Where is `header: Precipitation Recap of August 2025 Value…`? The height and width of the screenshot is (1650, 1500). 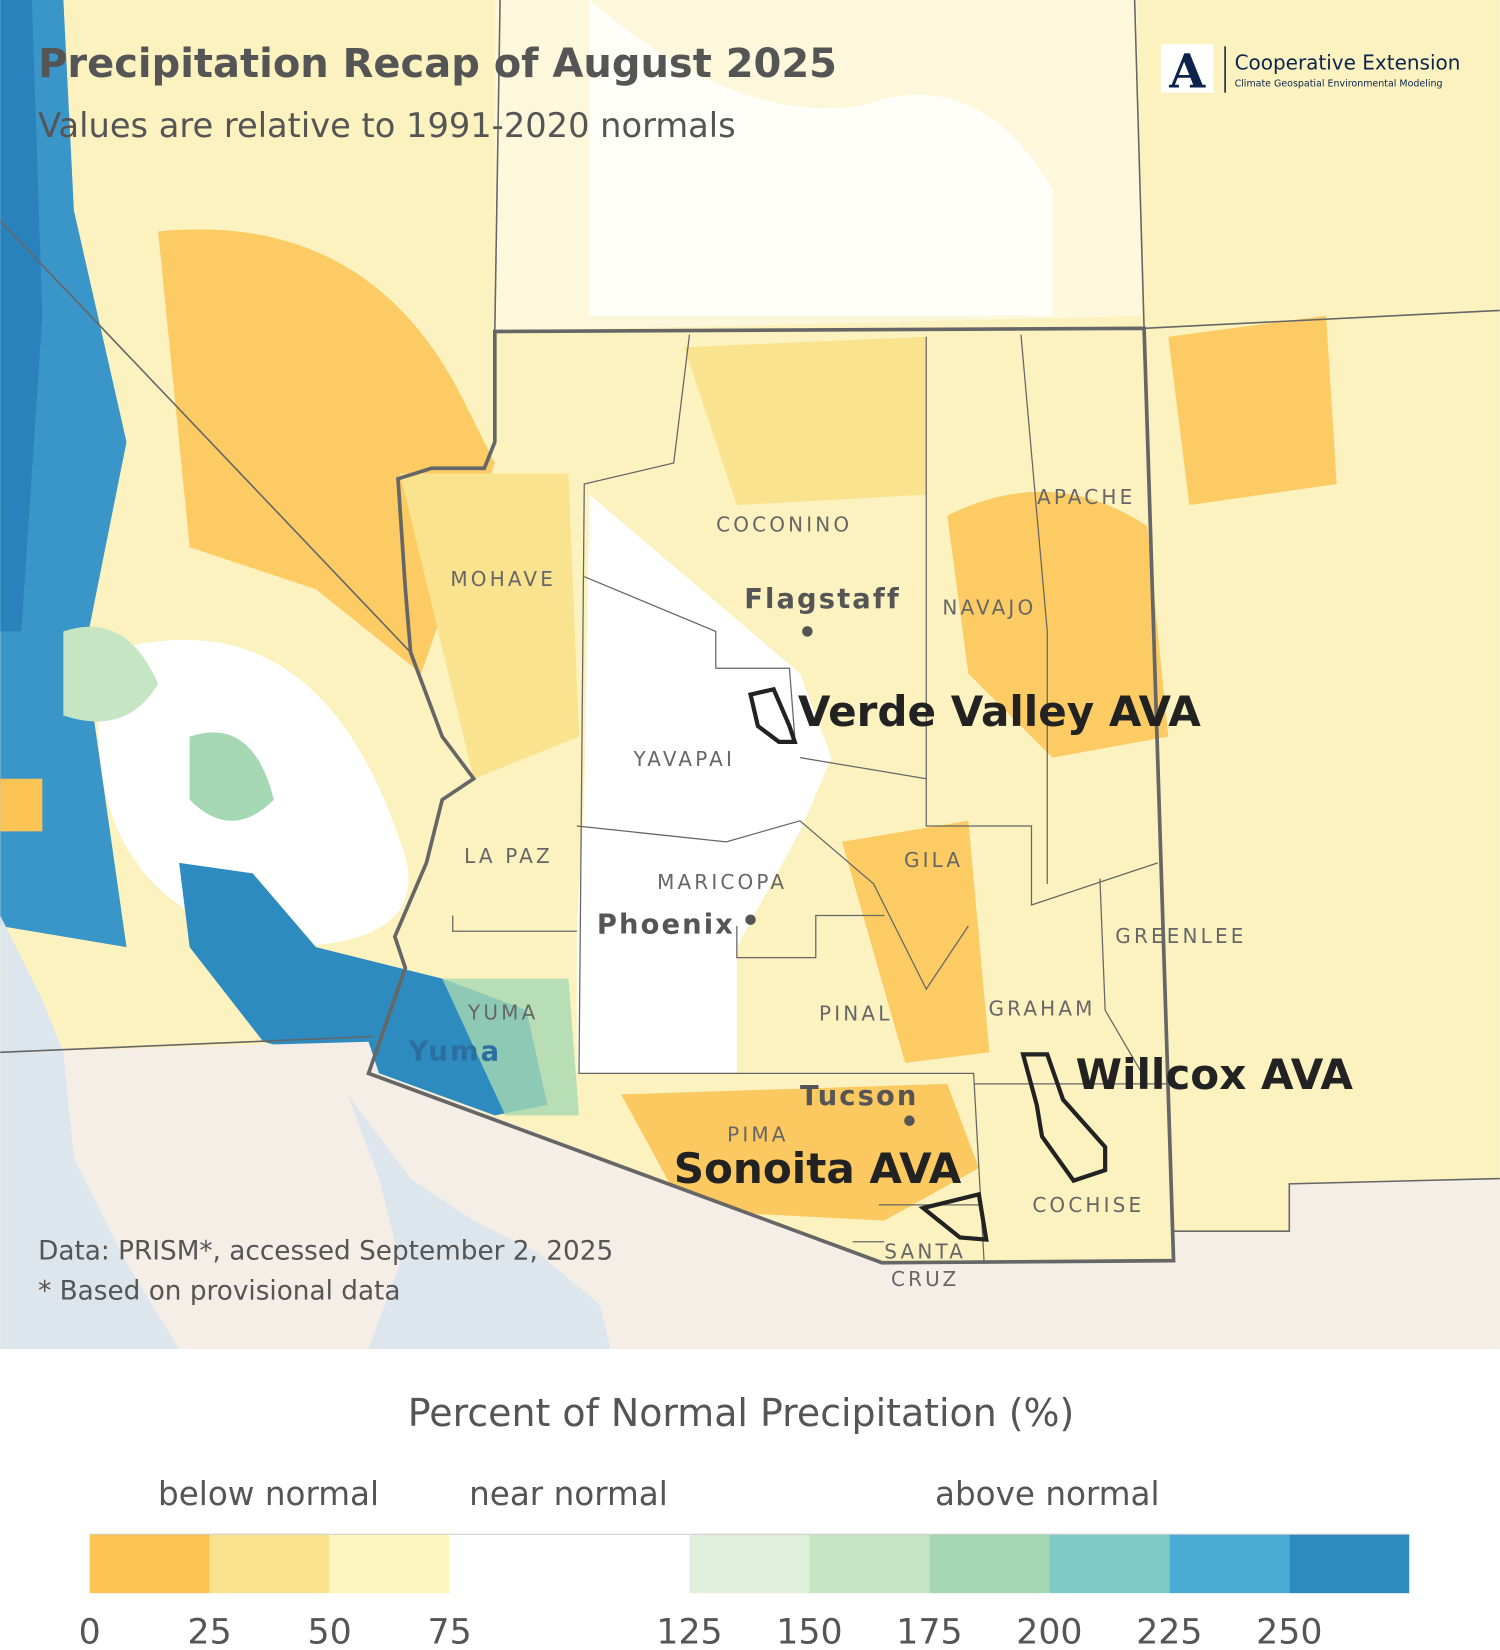 header: Precipitation Recap of August 2025 Value… is located at coordinates (749, 93).